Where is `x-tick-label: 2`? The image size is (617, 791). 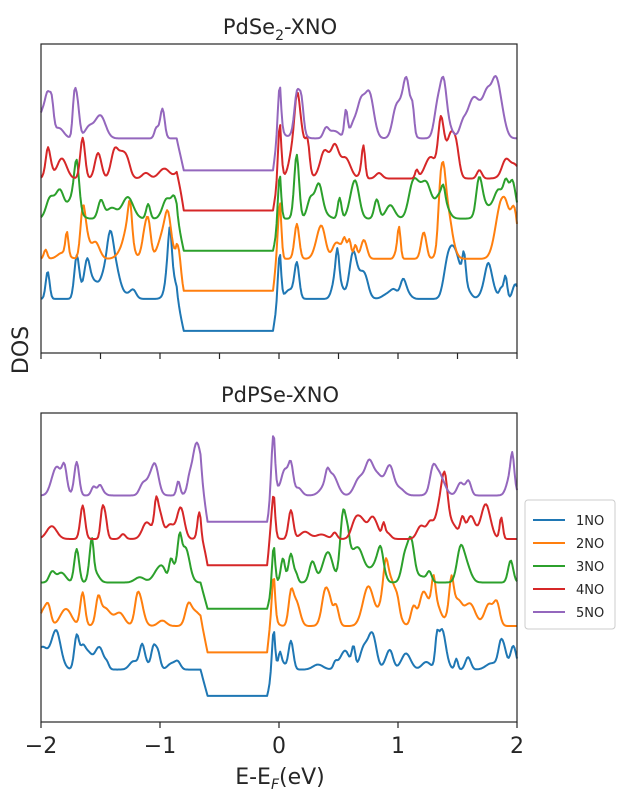
x-tick-label: 2 is located at coordinates (517, 746).